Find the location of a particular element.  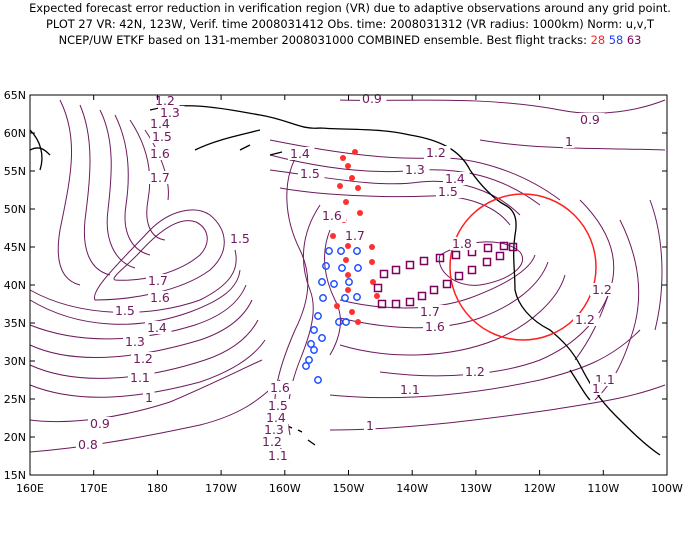

contour-label: 1.8 is located at coordinates (462, 243).